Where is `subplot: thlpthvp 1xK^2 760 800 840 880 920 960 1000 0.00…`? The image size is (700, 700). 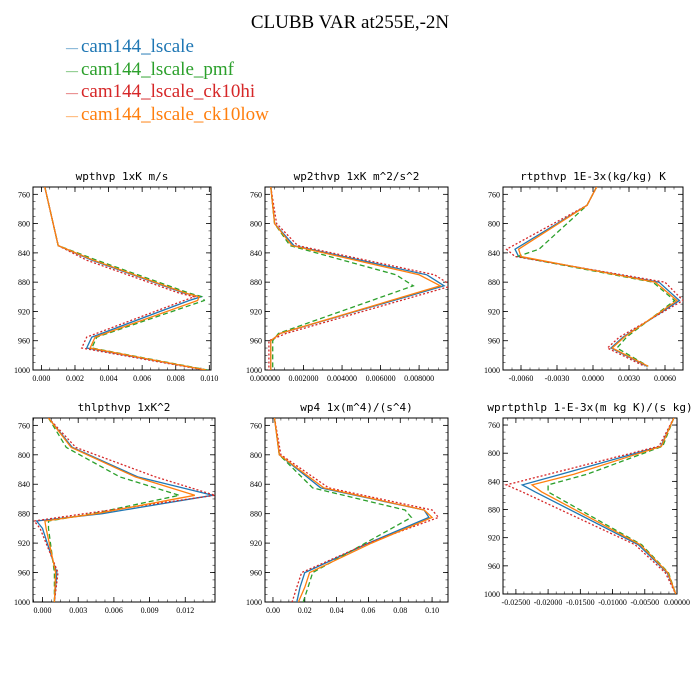
subplot: thlpthvp 1xK^2 760 800 840 880 920 960 1000 0.00… is located at coordinates (115, 508).